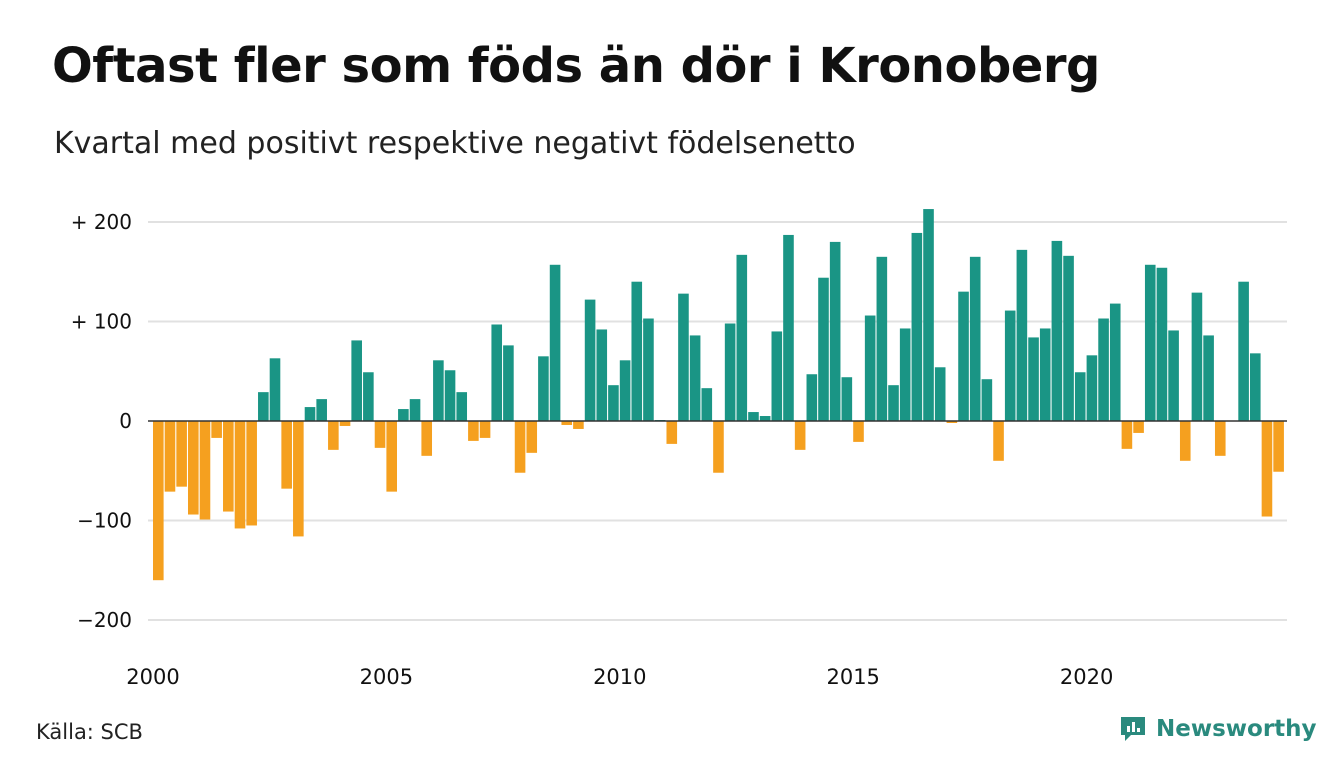 The height and width of the screenshot is (780, 1340). I want to click on y-tick-label: + 200, so click(101, 222).